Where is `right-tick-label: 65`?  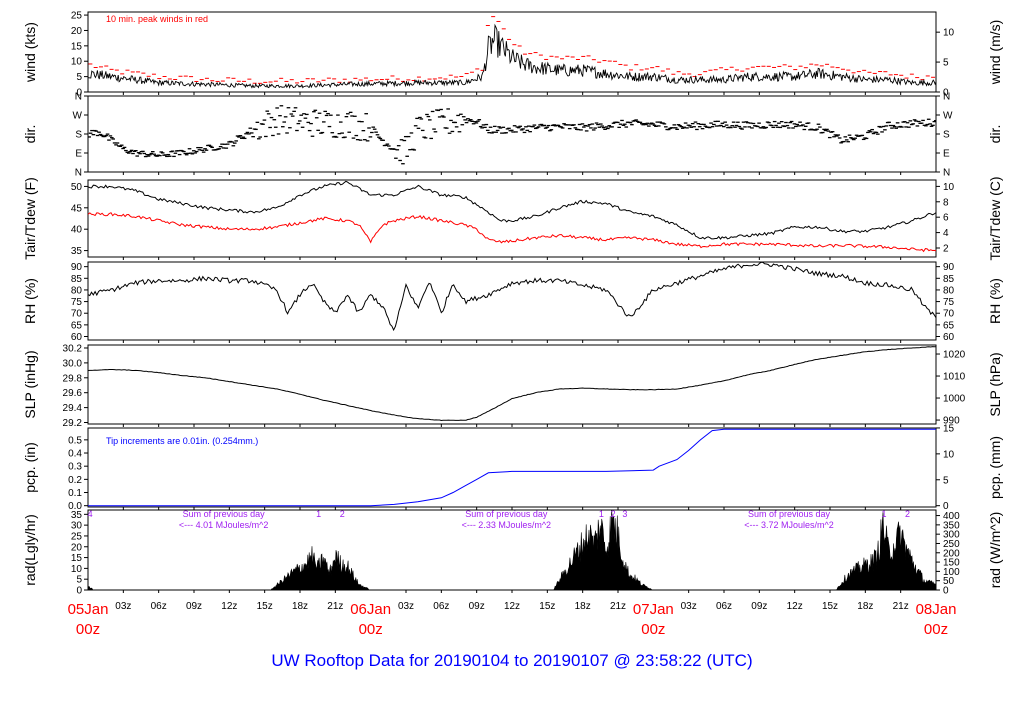
right-tick-label: 65 is located at coordinates (949, 325).